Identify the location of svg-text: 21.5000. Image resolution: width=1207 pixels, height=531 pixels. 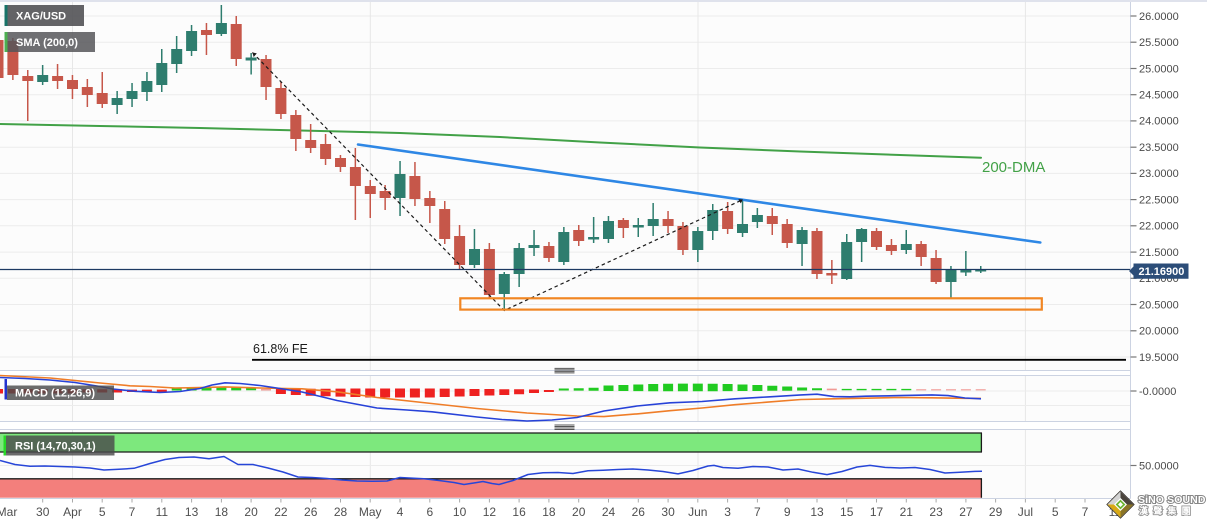
(1159, 253).